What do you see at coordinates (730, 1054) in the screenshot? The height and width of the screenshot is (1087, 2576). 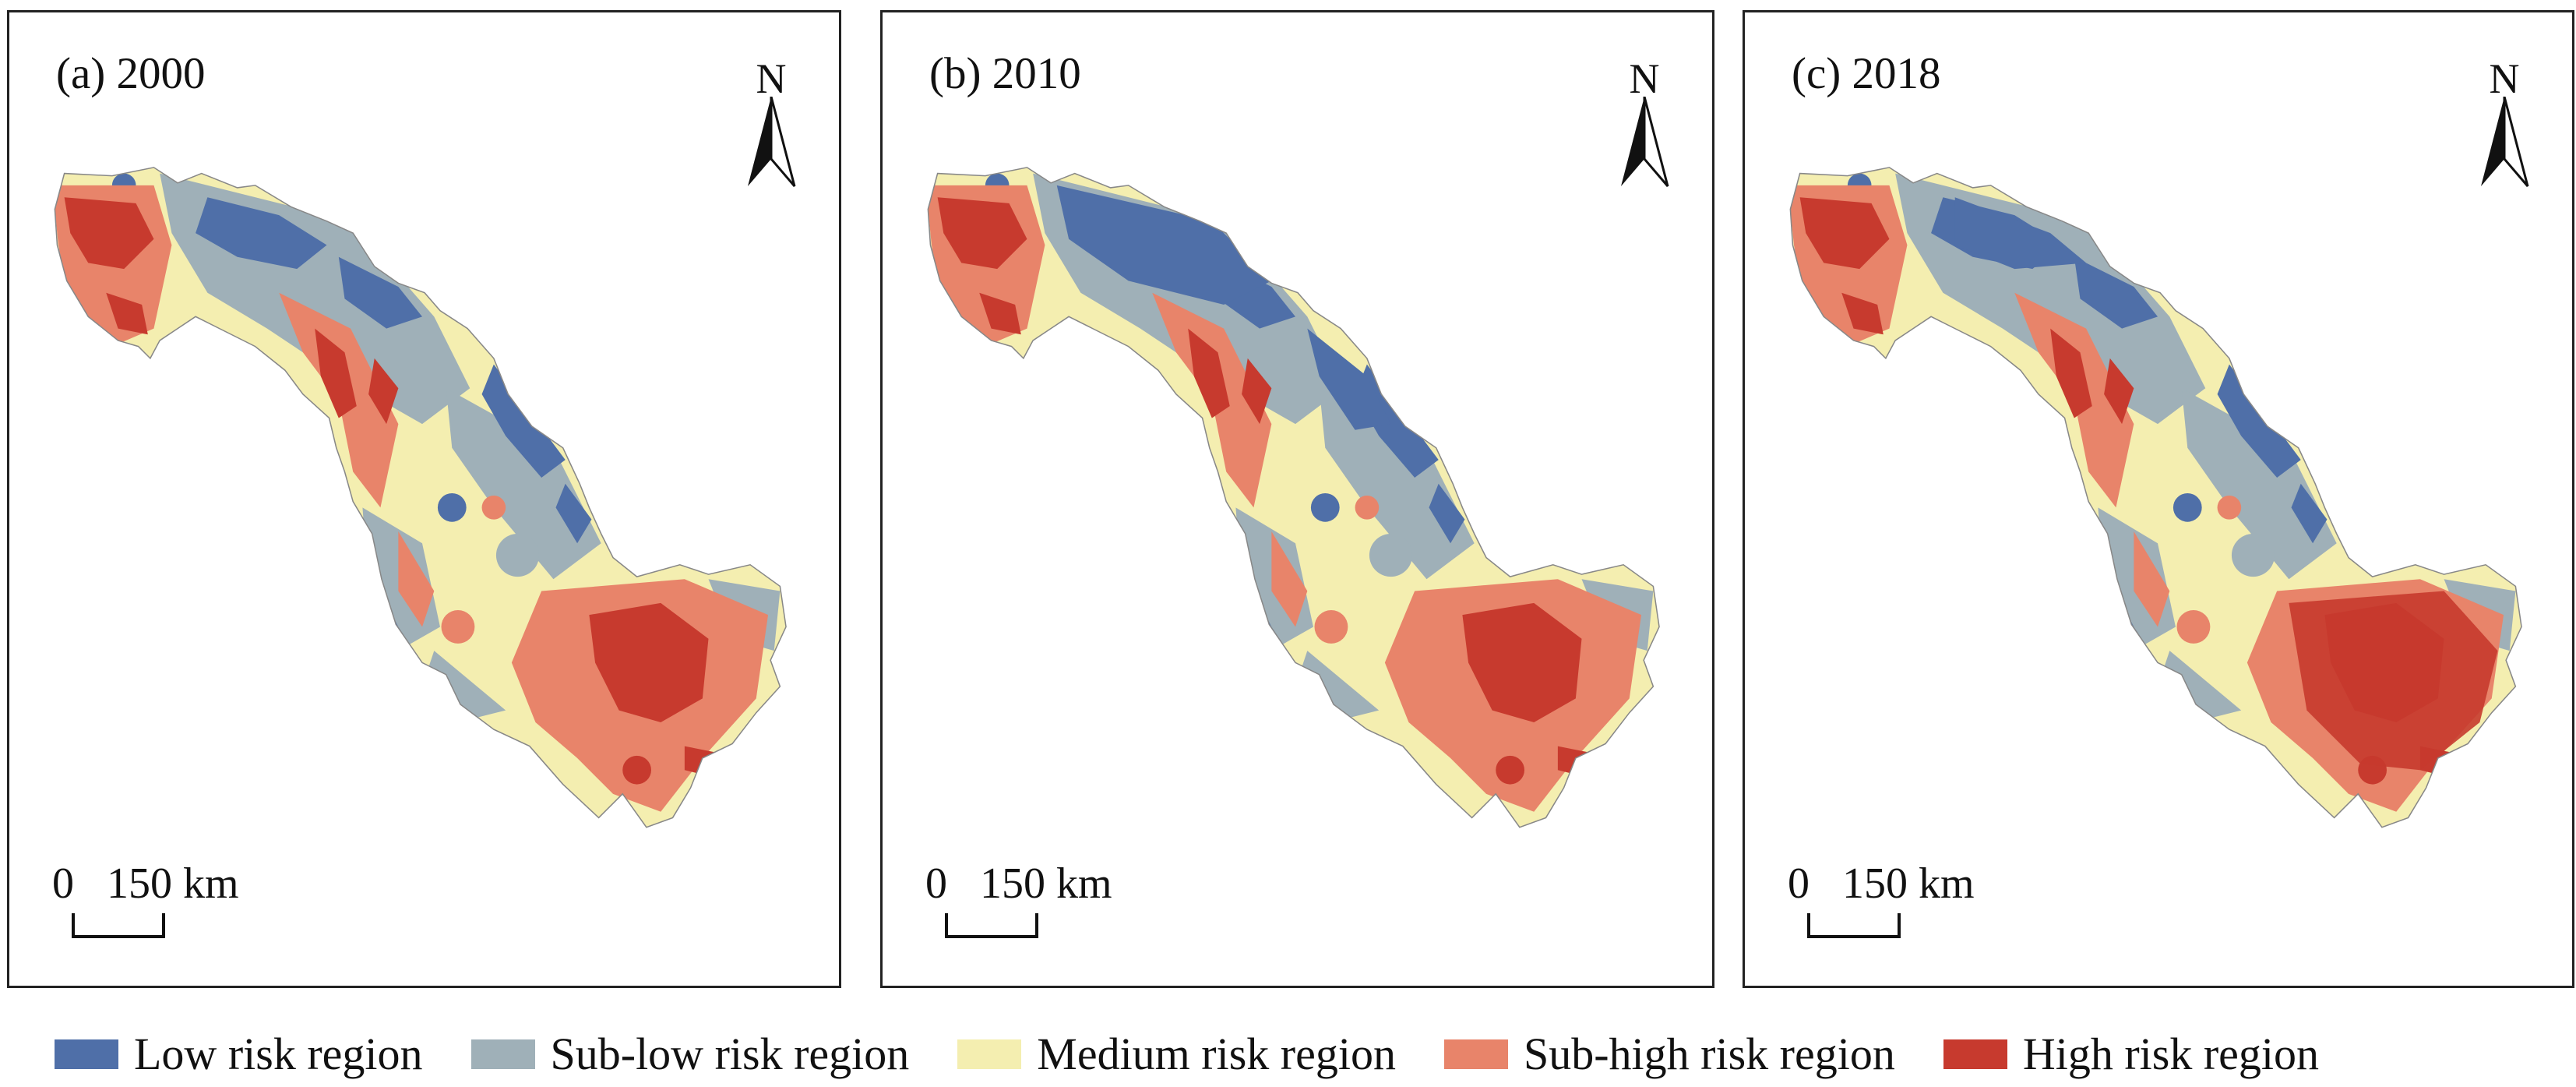 I see `legend-label: Sub-low risk region` at bounding box center [730, 1054].